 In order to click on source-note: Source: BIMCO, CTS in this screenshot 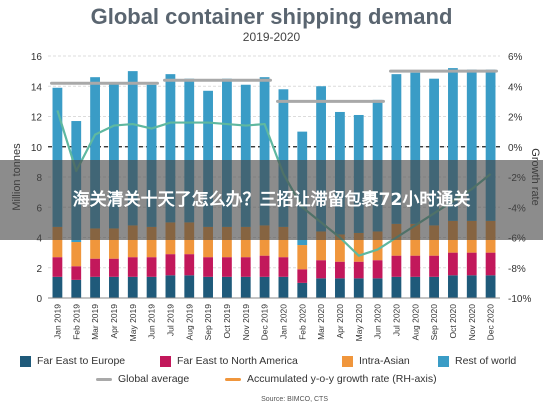, I will do `click(294, 399)`.